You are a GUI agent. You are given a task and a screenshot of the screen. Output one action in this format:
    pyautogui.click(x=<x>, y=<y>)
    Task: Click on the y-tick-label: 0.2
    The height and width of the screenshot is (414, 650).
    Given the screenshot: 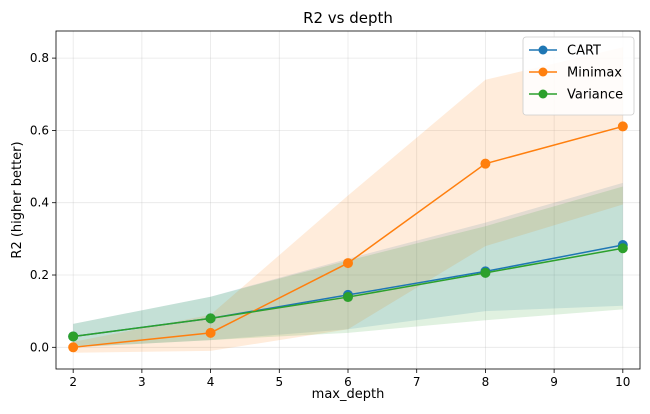 What is the action you would take?
    pyautogui.click(x=39, y=275)
    